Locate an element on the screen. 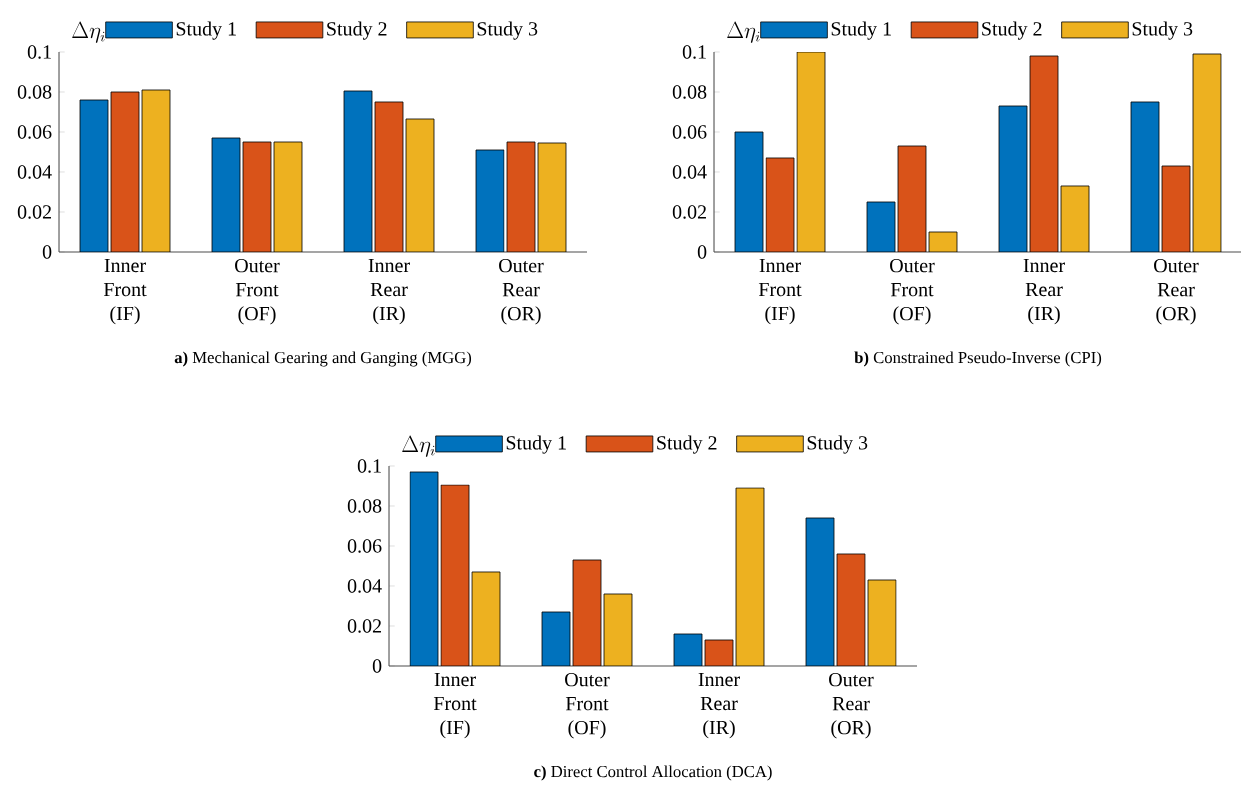  text: c) Direct Control Allocation (DCA) is located at coordinates (653, 773).